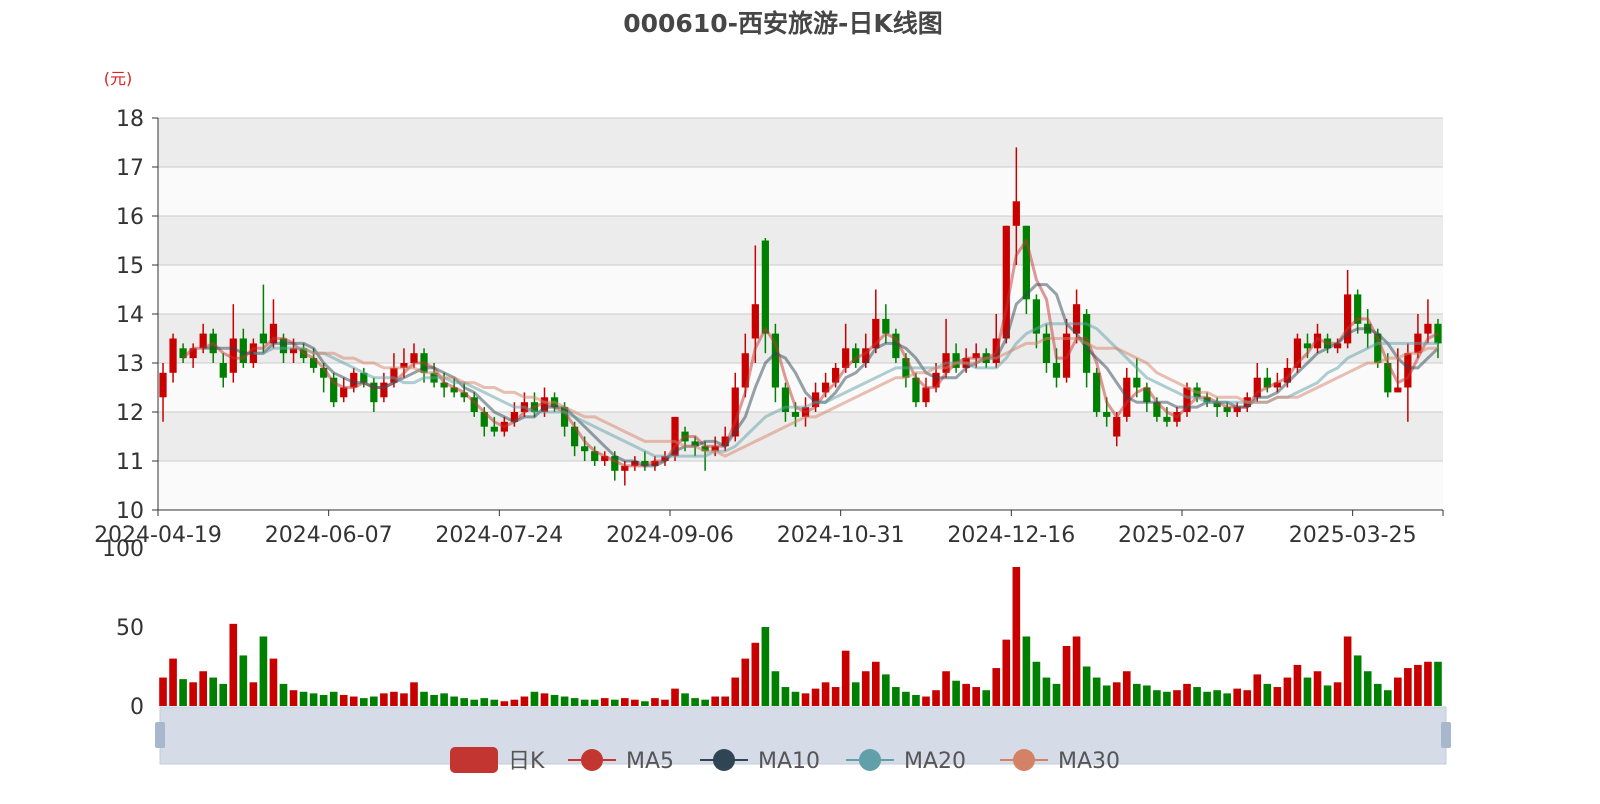 This screenshot has width=1600, height=804. What do you see at coordinates (1060, 761) in the screenshot?
I see `legend-item: MA30` at bounding box center [1060, 761].